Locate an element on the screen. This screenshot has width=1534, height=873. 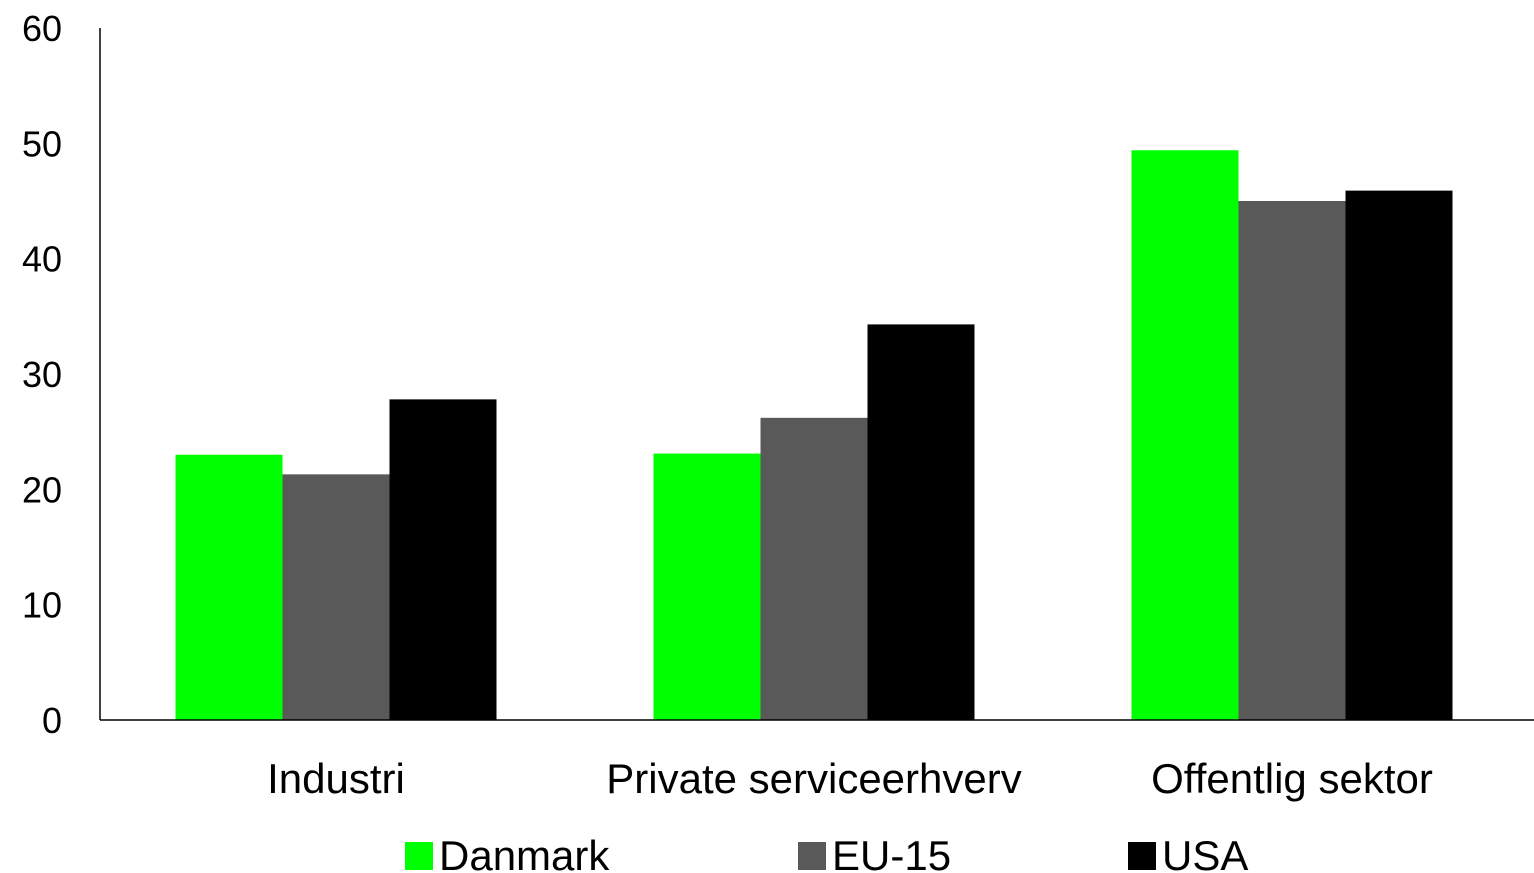
x-category-label: Offentlig sektor is located at coordinates (1292, 778).